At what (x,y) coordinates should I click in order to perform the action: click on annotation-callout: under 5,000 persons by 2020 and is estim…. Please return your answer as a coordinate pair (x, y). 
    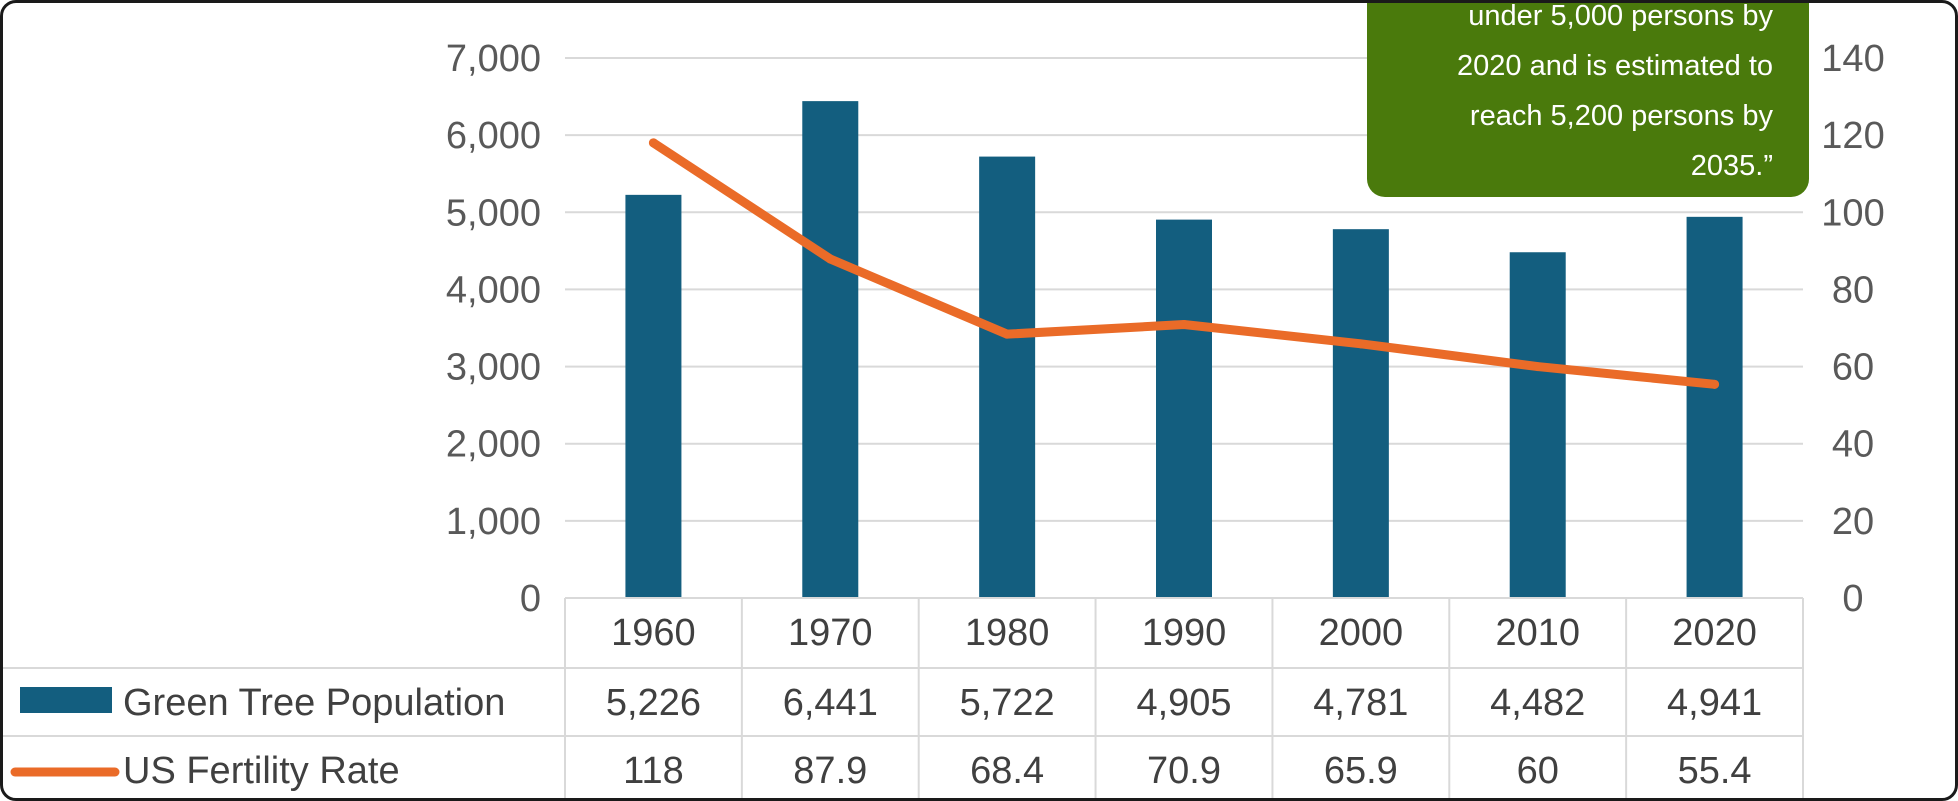
    Looking at the image, I should click on (1588, 98).